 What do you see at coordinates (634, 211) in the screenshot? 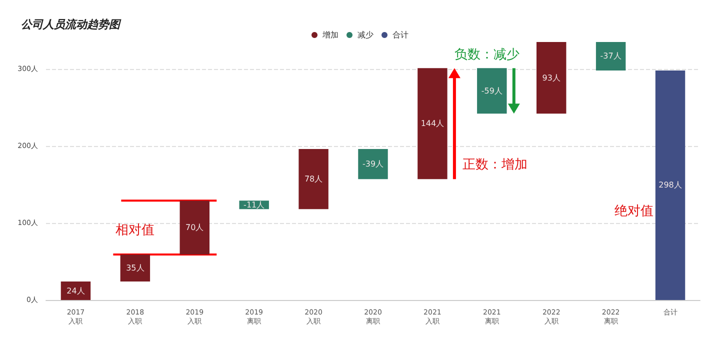
I see `annotation: 绝对值` at bounding box center [634, 211].